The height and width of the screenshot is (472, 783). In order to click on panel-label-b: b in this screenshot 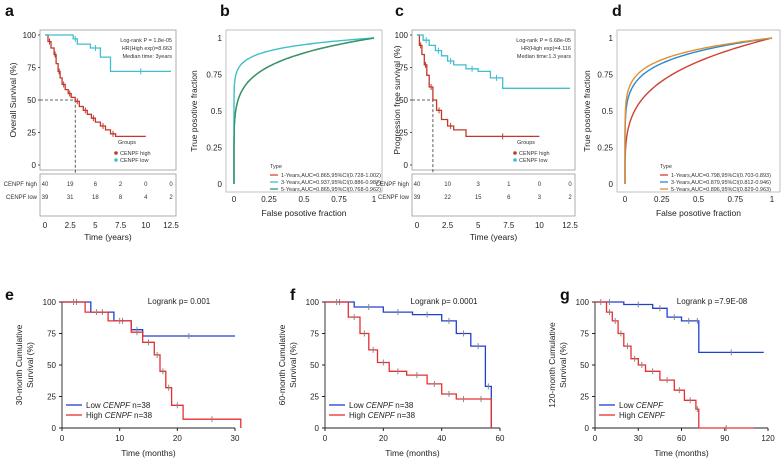, I will do `click(225, 11)`.